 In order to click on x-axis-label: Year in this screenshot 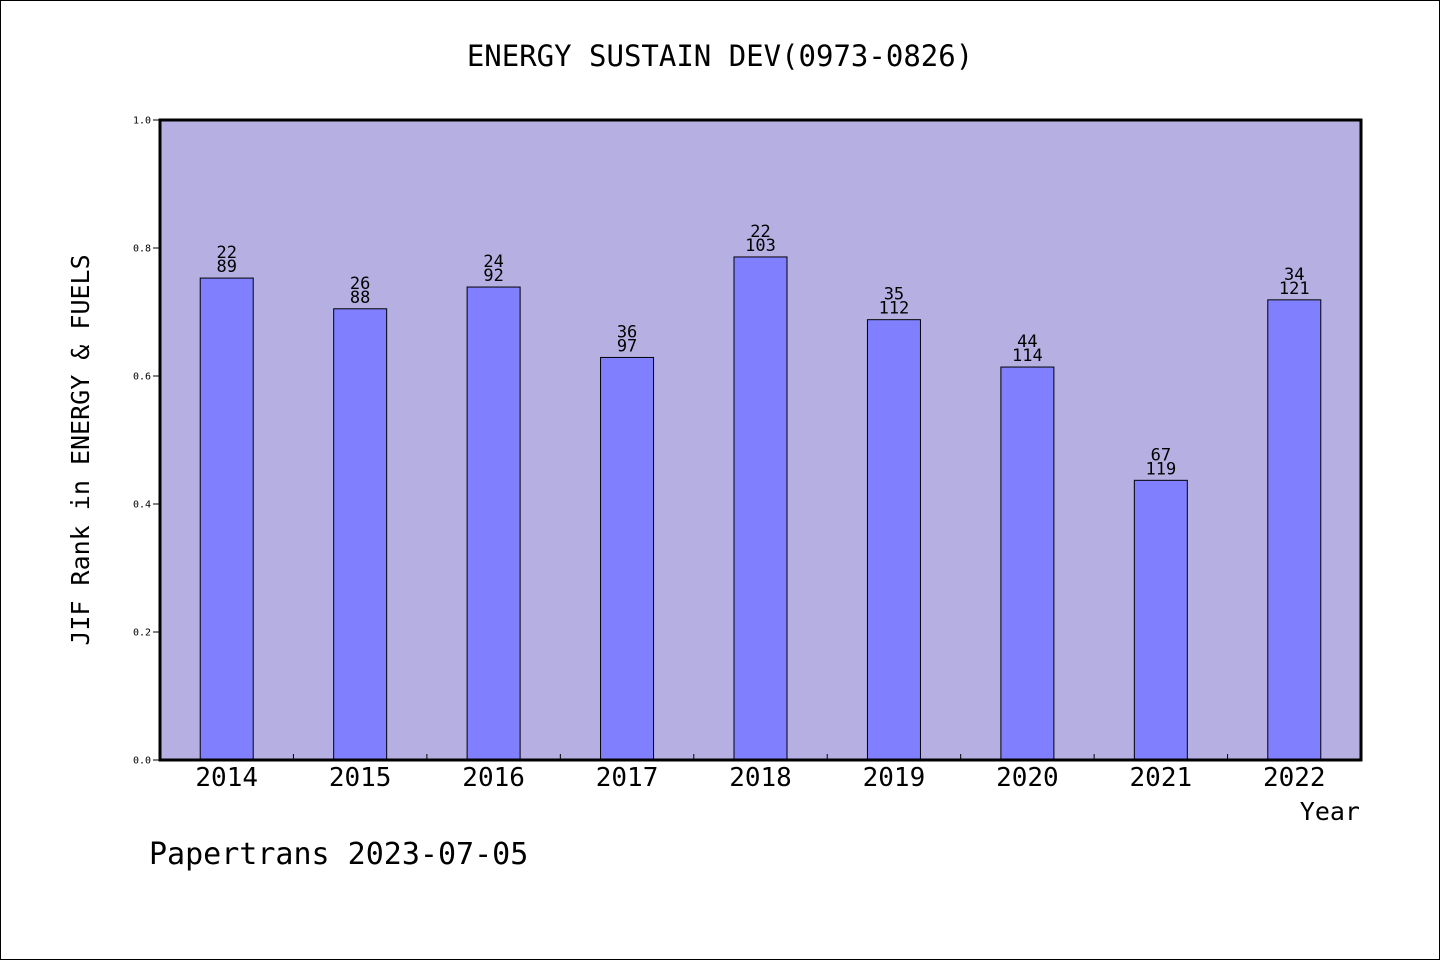, I will do `click(1330, 811)`.